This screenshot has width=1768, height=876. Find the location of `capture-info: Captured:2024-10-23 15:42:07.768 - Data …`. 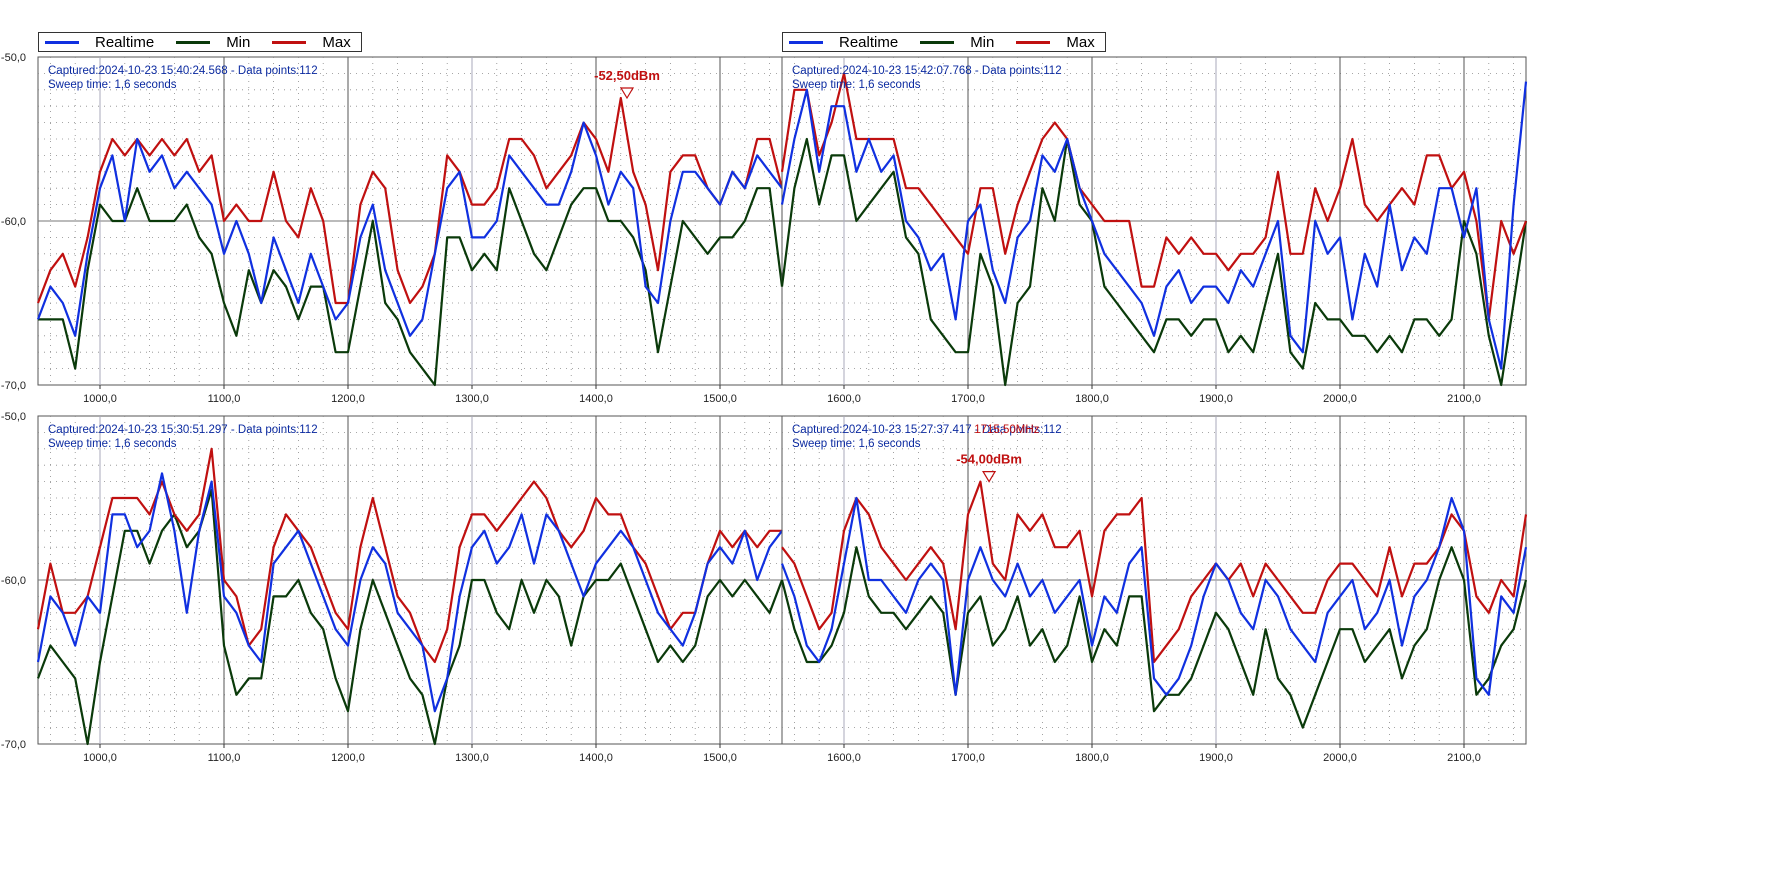

capture-info: Captured:2024-10-23 15:42:07.768 - Data … is located at coordinates (927, 71).